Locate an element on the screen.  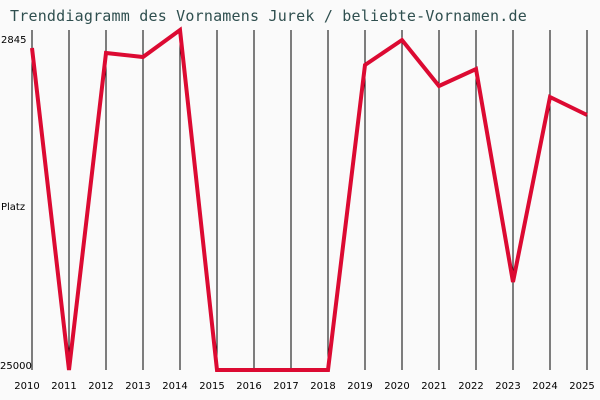
x-axis-label: 2021 is located at coordinates (434, 386).